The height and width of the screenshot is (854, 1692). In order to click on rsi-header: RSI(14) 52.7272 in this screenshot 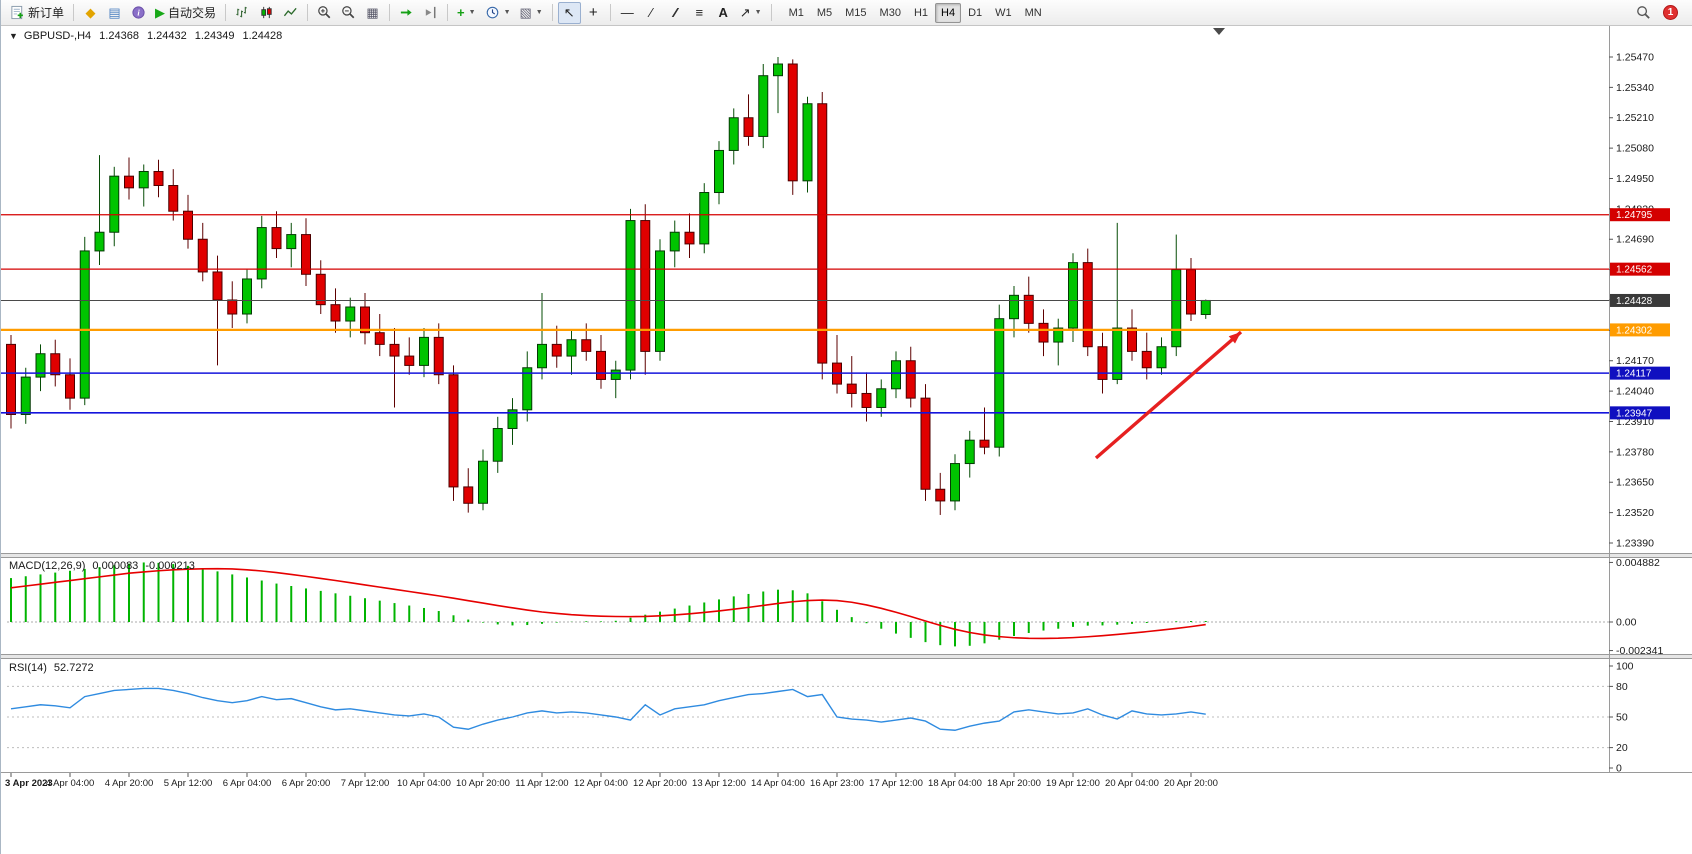, I will do `click(51, 668)`.